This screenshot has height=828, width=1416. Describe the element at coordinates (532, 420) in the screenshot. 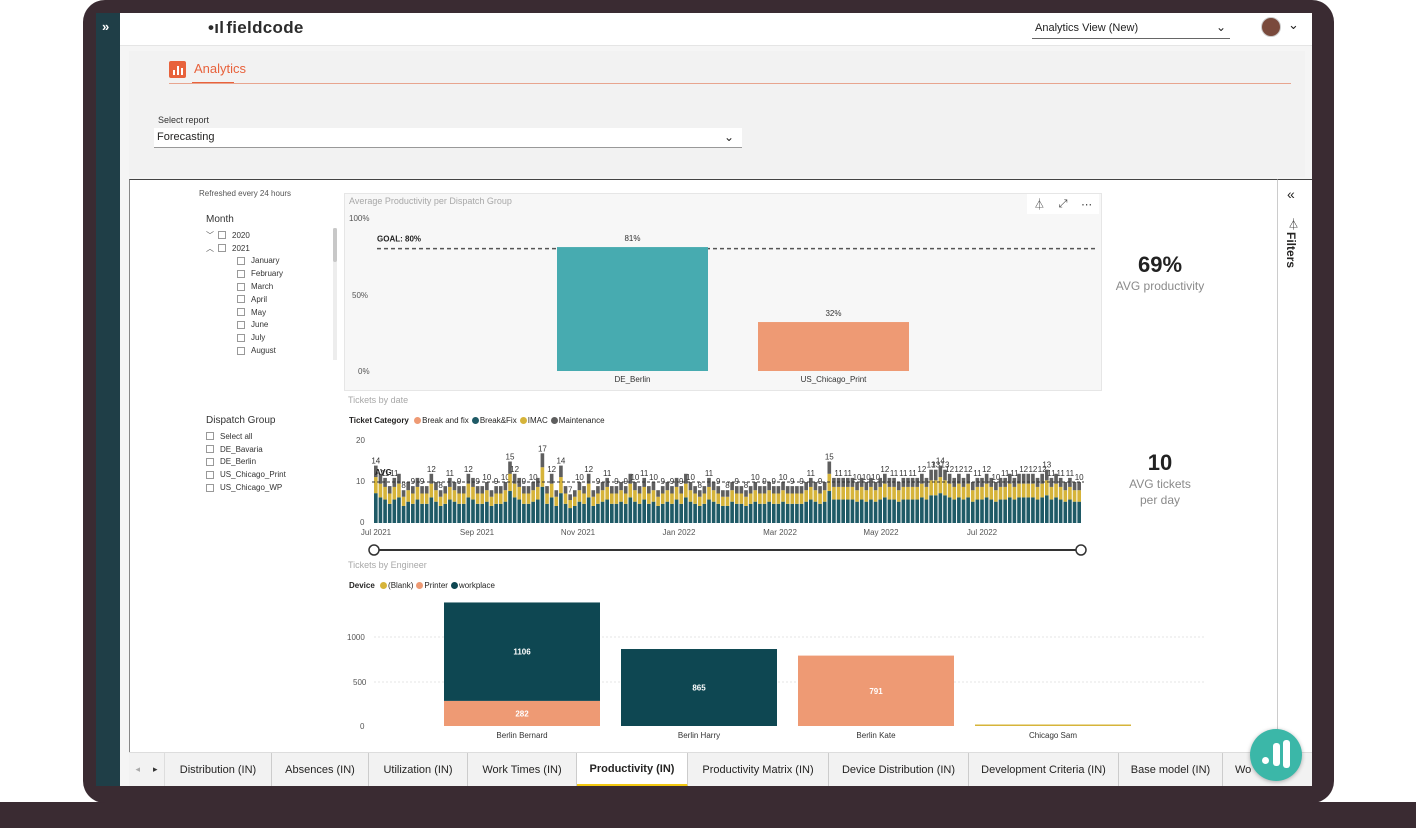

I see `legend-item: IMAC` at that location.